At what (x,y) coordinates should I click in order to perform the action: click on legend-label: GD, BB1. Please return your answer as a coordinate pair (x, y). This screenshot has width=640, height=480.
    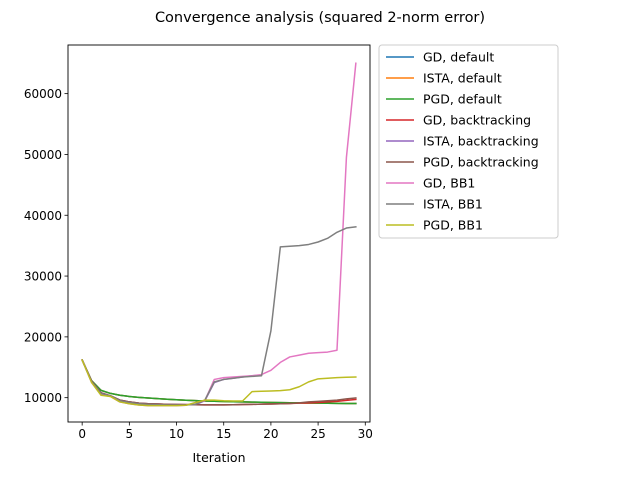
    Looking at the image, I should click on (449, 183).